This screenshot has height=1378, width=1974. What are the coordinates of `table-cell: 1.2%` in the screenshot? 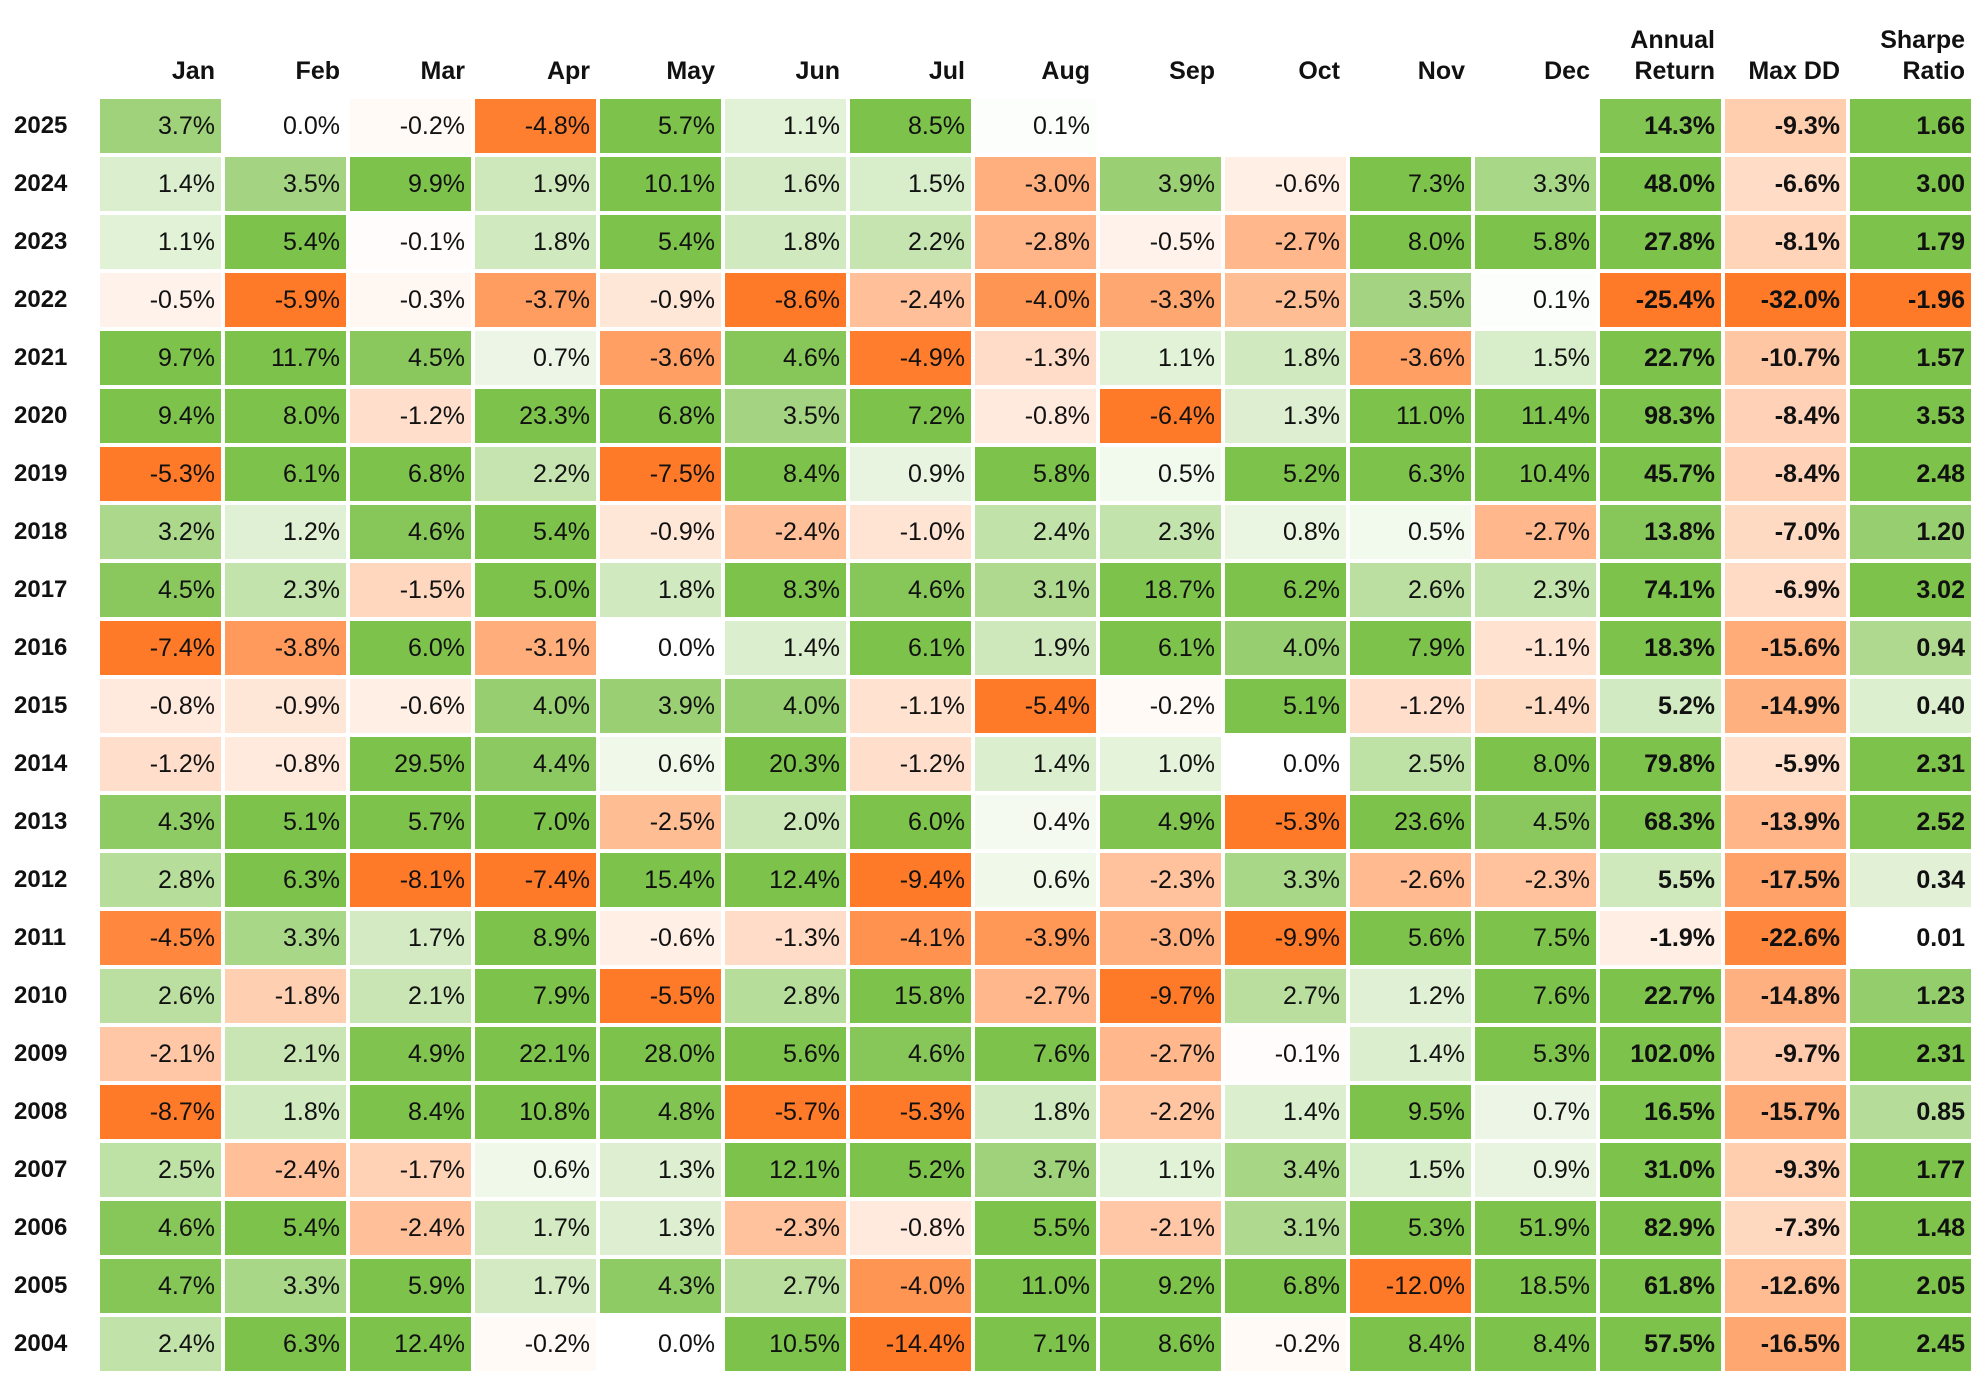 It's located at (285, 532).